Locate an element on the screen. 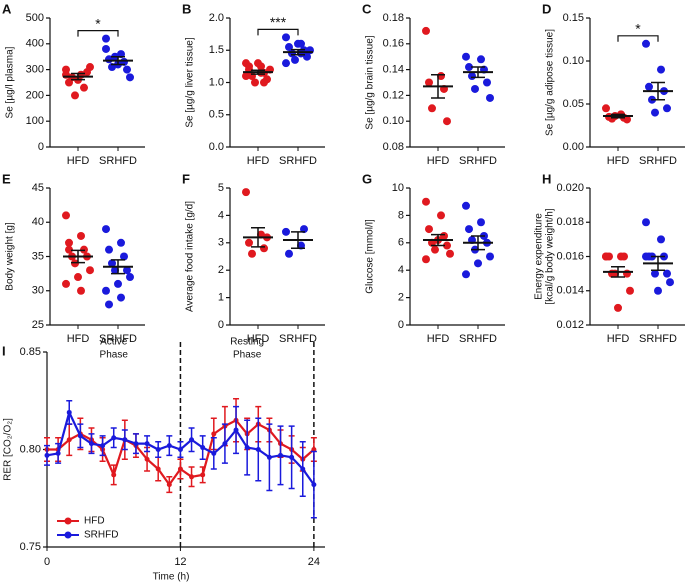  y-axis-label: Se [µg/g adipose tissue] is located at coordinates (550, 82).